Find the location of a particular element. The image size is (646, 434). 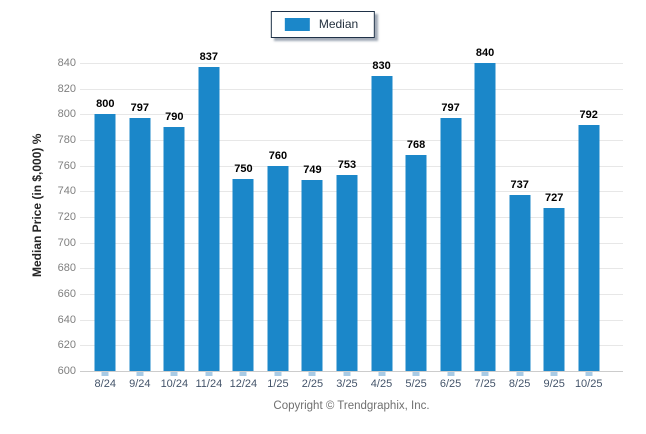

bar-group: 797 6/25 is located at coordinates (450, 226).